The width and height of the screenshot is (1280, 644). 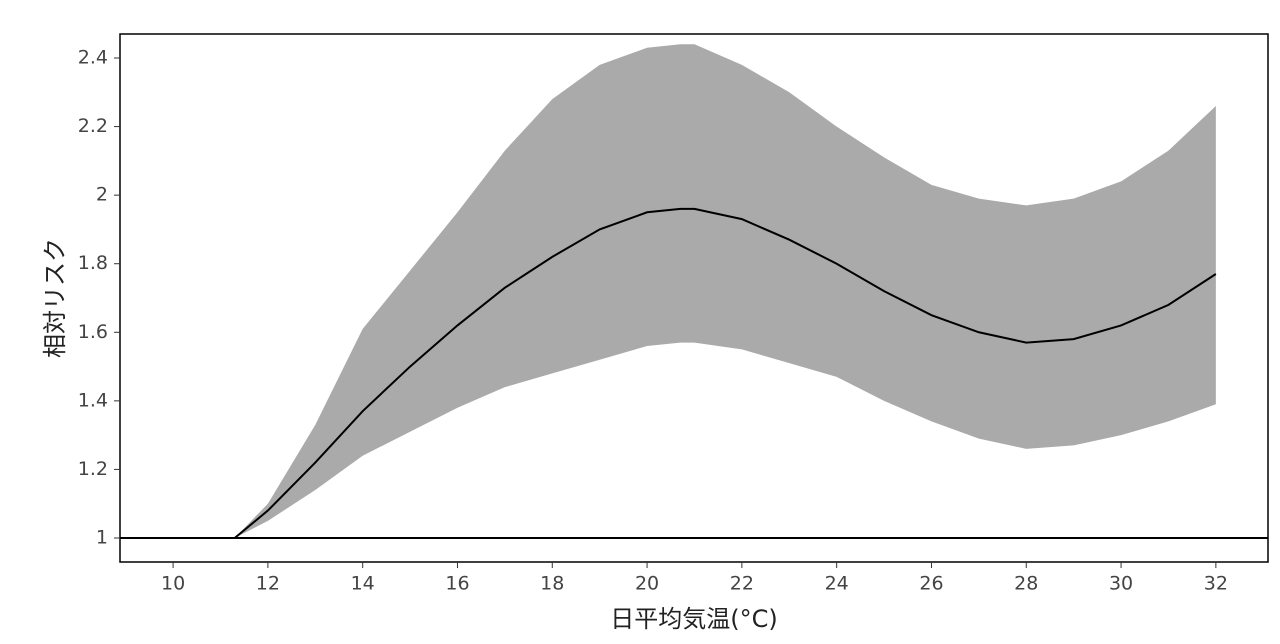 What do you see at coordinates (268, 584) in the screenshot?
I see `x-tick-label: 12` at bounding box center [268, 584].